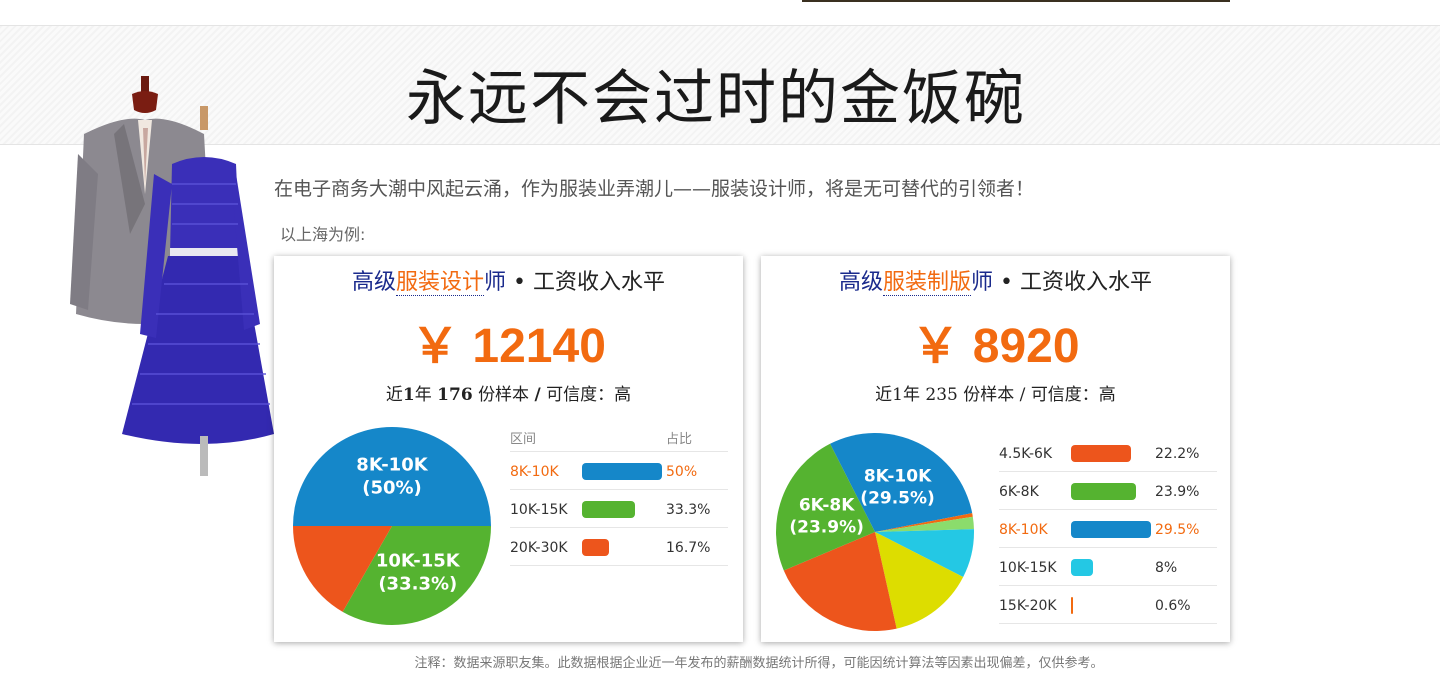 Image resolution: width=1440 pixels, height=691 pixels. Describe the element at coordinates (1026, 454) in the screenshot. I see `legend-range: 4.5K-6K` at that location.